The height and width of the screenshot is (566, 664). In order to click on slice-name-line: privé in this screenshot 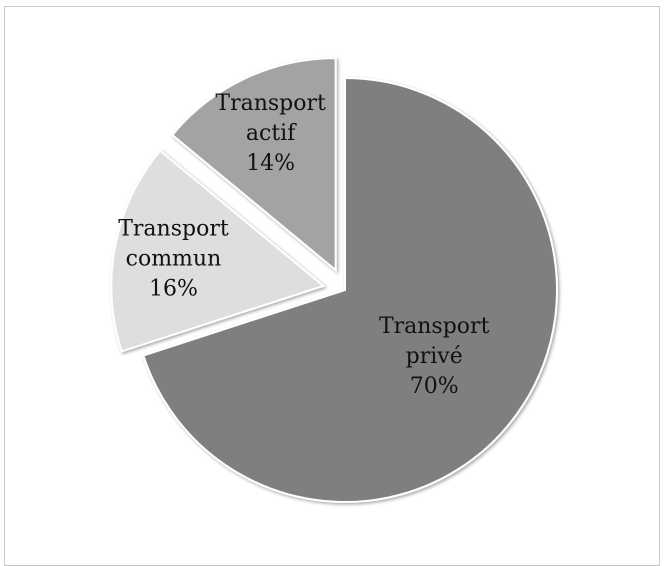, I will do `click(434, 356)`.